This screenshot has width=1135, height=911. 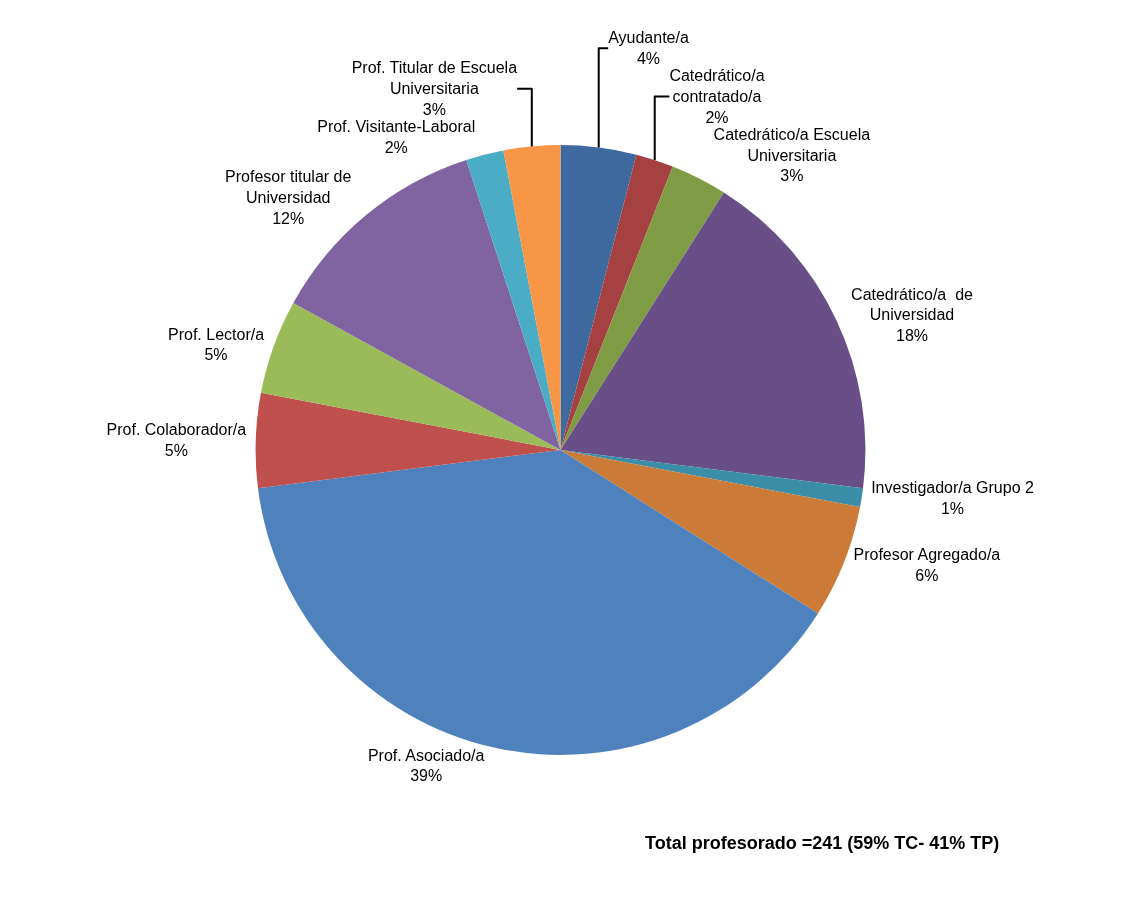 What do you see at coordinates (396, 126) in the screenshot?
I see `slice-label: Prof. Visitante-Laboral` at bounding box center [396, 126].